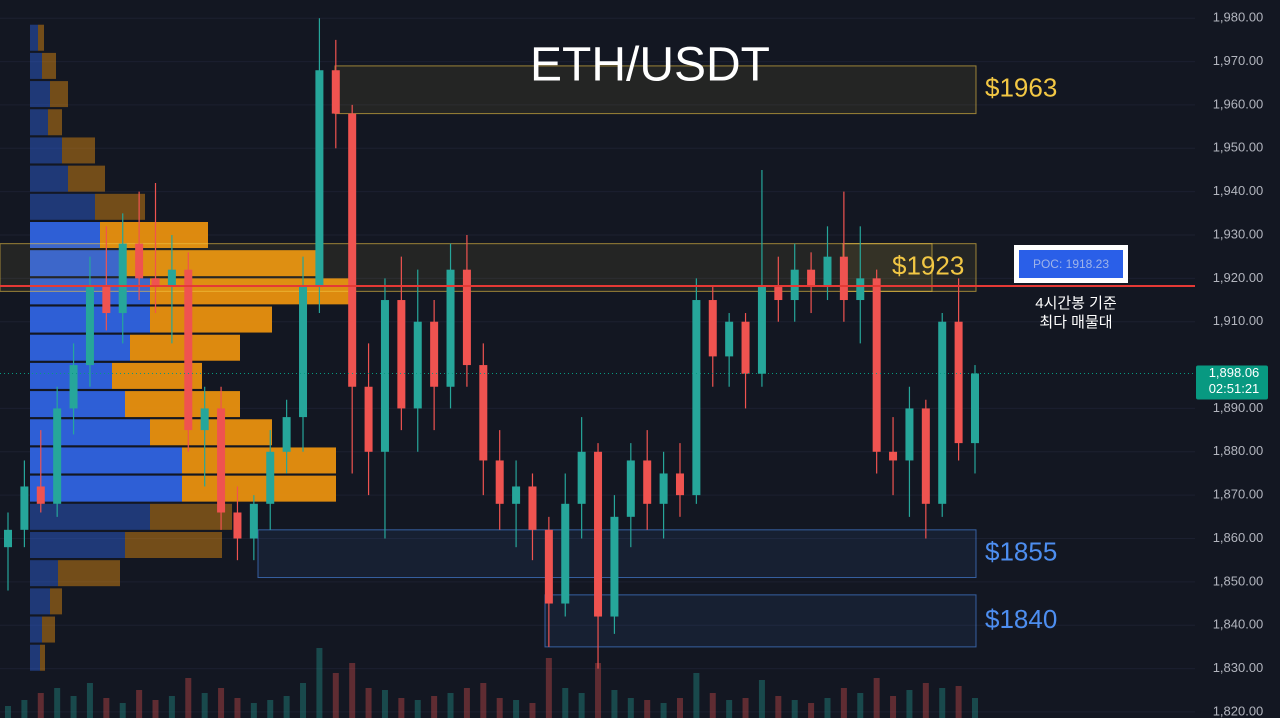 This screenshot has height=718, width=1280. Describe the element at coordinates (1075, 322) in the screenshot. I see `annotation: 최다 매물대` at that location.